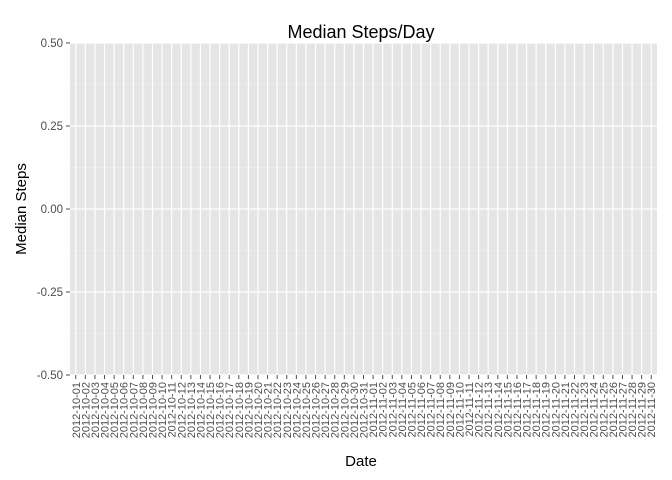 The height and width of the screenshot is (480, 672). I want to click on x-tick-label: 2012-11-17, so click(528, 409).